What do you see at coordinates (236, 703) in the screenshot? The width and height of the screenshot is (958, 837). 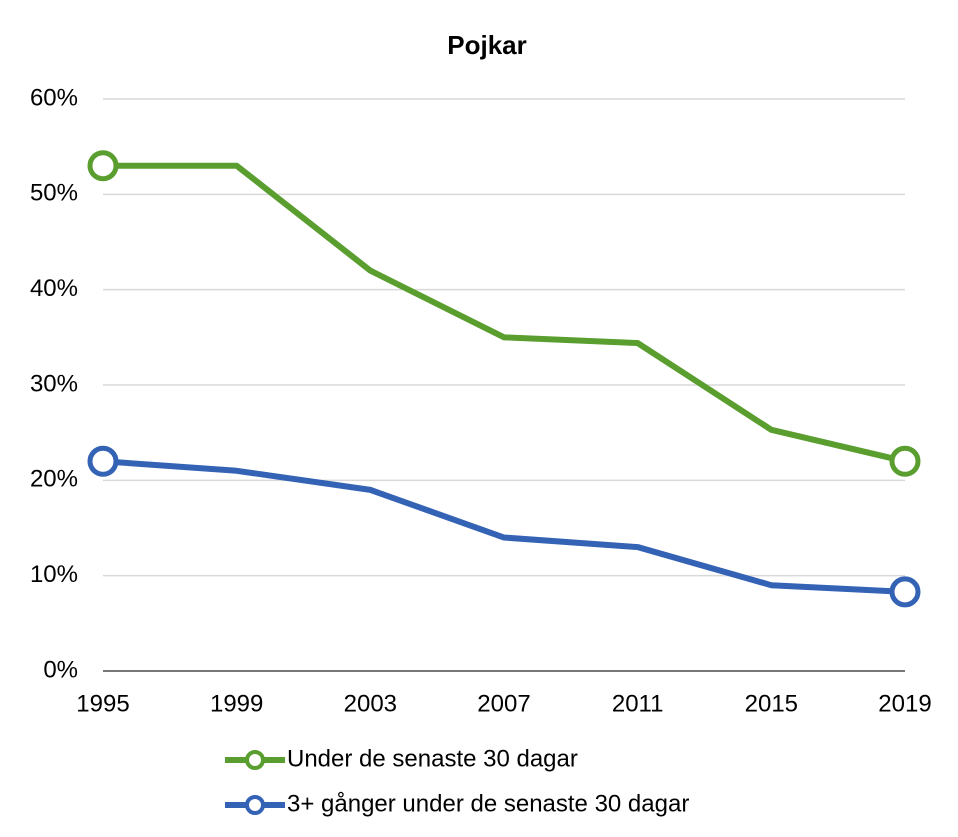 I see `x-tick-label: 1999` at bounding box center [236, 703].